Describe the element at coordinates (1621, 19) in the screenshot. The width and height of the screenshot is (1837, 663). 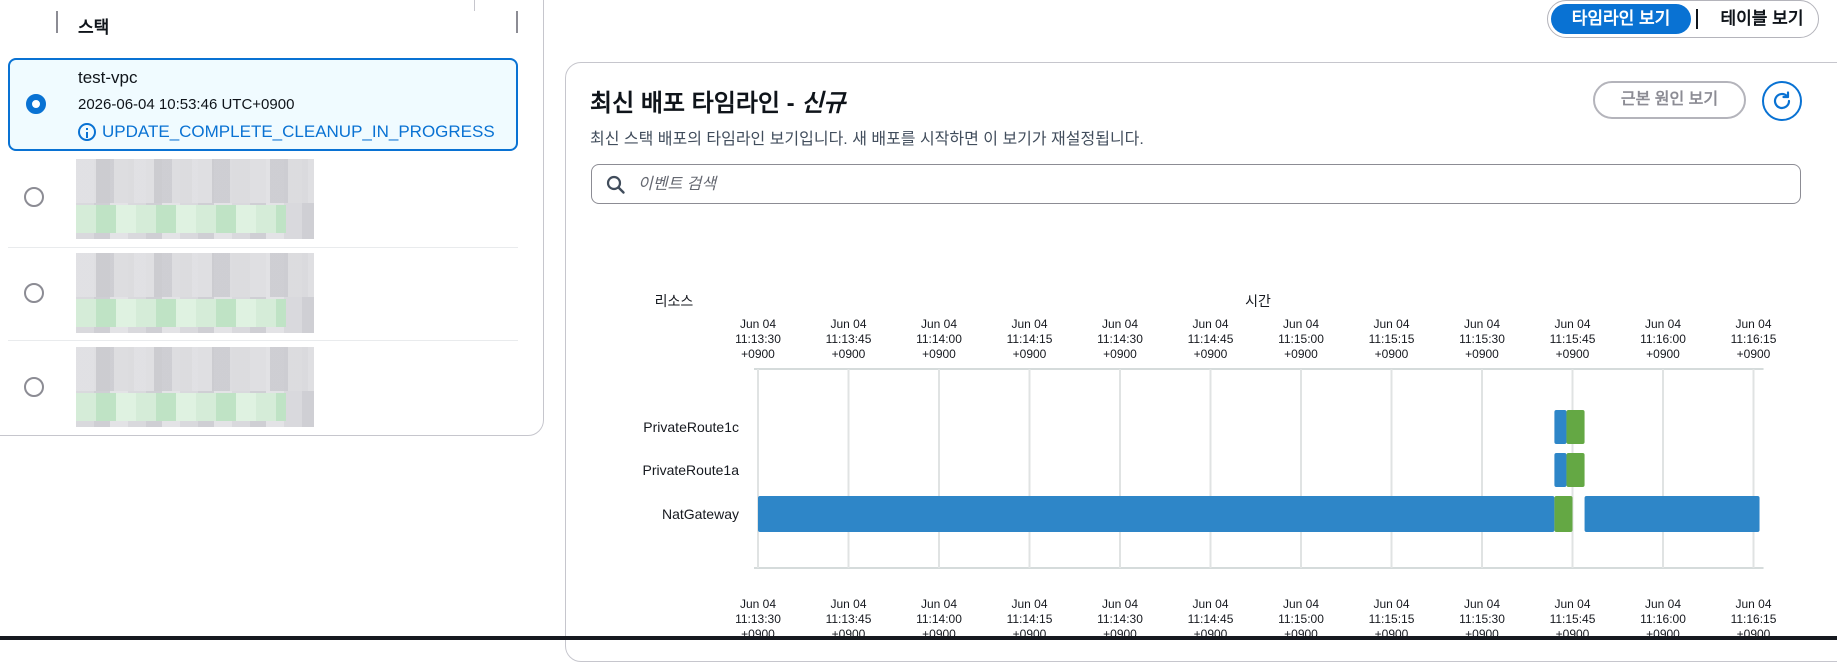
I see `timeline-view-button: 타임라인 보기` at that location.